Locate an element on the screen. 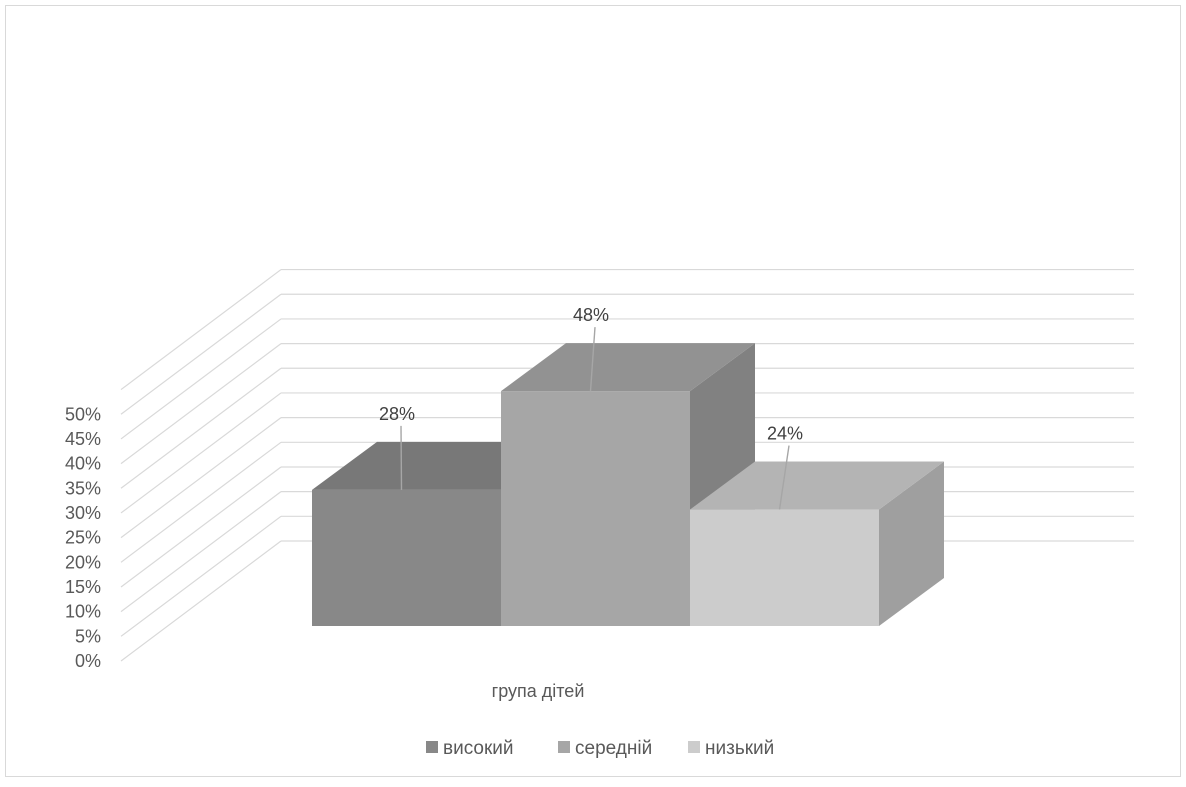 The image size is (1186, 787). y-tick-label: 45% is located at coordinates (83, 439).